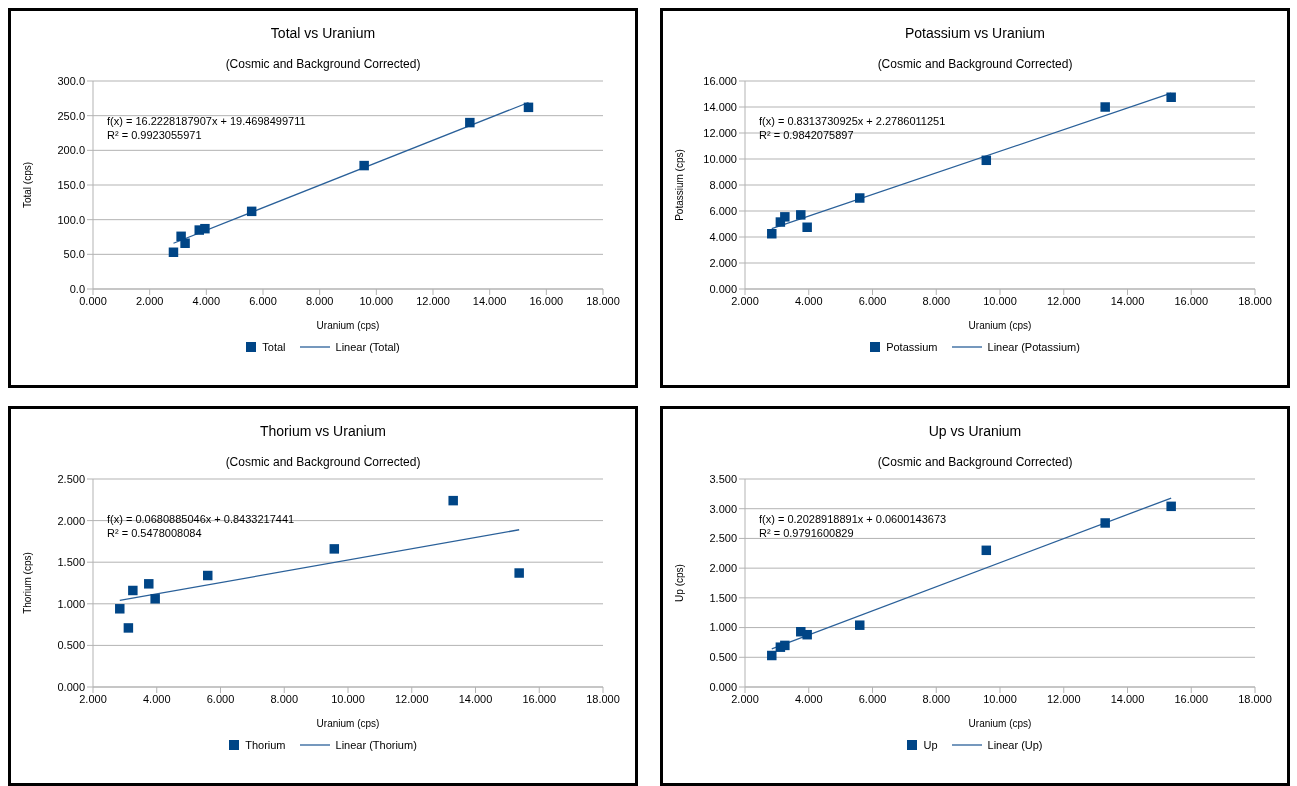 This screenshot has width=1297, height=786. I want to click on legend-label: Linear (Total), so click(367, 347).